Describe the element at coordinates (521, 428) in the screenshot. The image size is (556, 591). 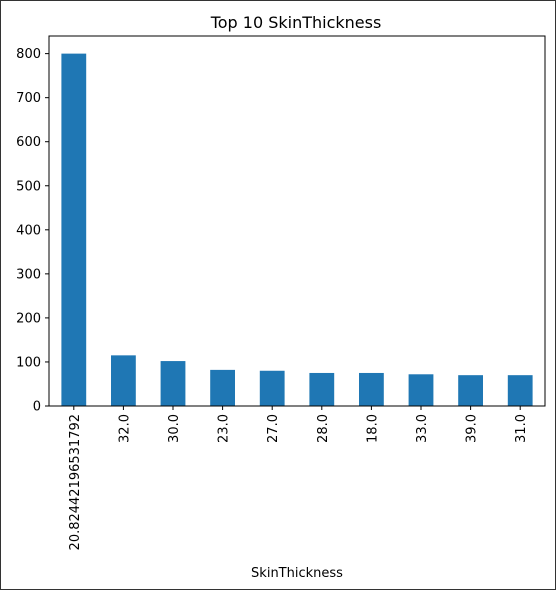
I see `x-tick-label-9: 31.0` at that location.